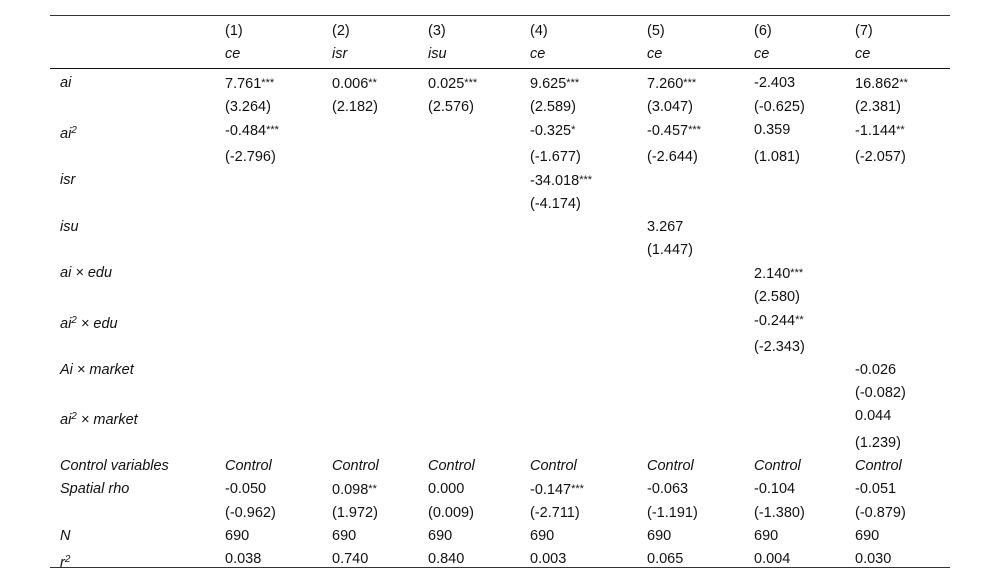  What do you see at coordinates (878, 107) in the screenshot?
I see `cell-value: (2.381)` at bounding box center [878, 107].